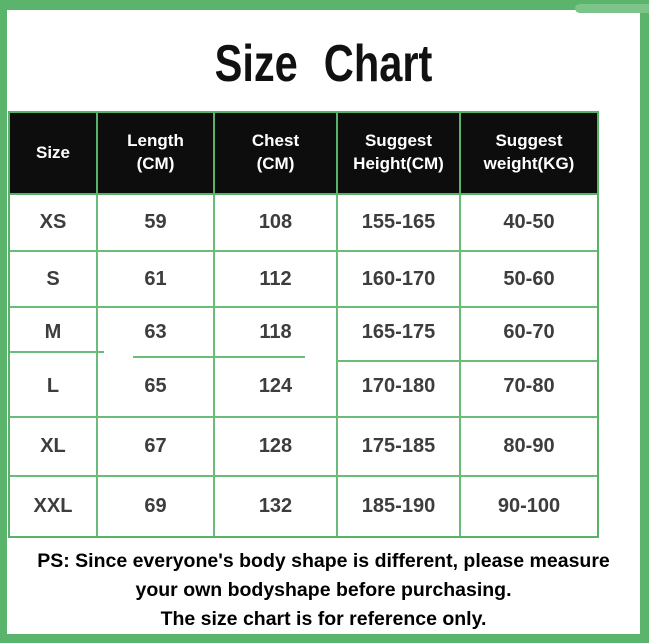 The height and width of the screenshot is (643, 649). I want to click on header-suggest-weight: Suggest weight(KG), so click(529, 154).